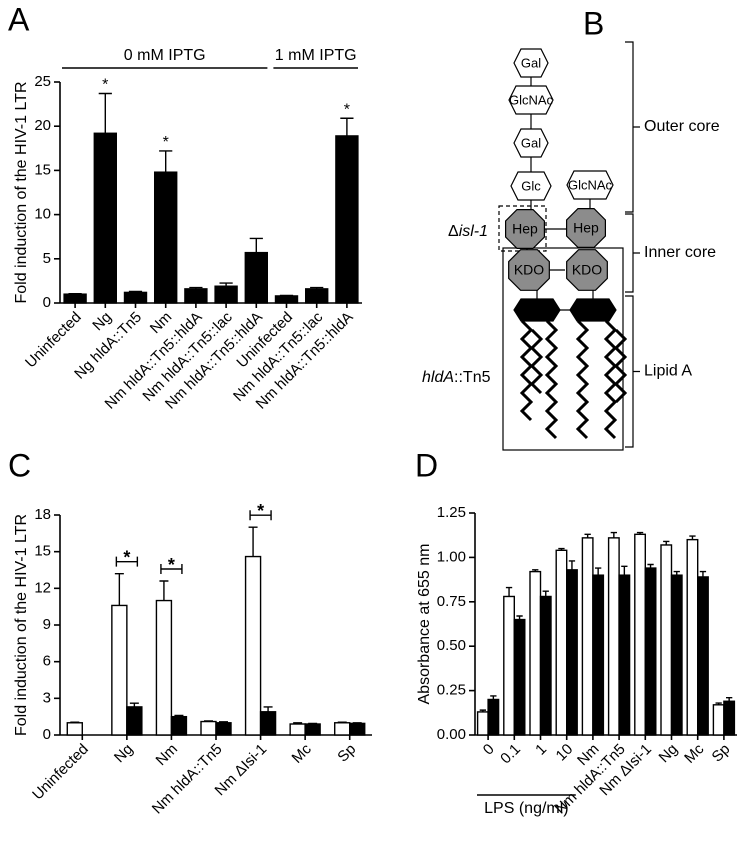 The width and height of the screenshot is (747, 858). What do you see at coordinates (19, 465) in the screenshot?
I see `panel-letter: C` at bounding box center [19, 465].